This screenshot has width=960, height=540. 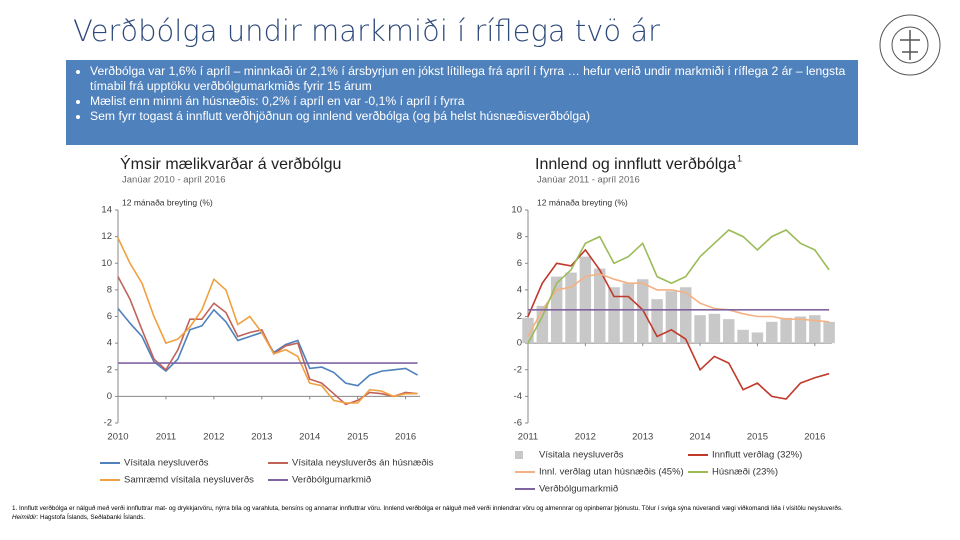 What do you see at coordinates (117, 437) in the screenshot?
I see `x-tick-label: 2010` at bounding box center [117, 437].